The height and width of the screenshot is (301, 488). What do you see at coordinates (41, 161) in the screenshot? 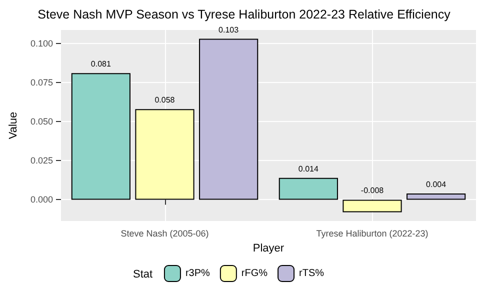
I see `y-tick-label: 0.025` at bounding box center [41, 161].